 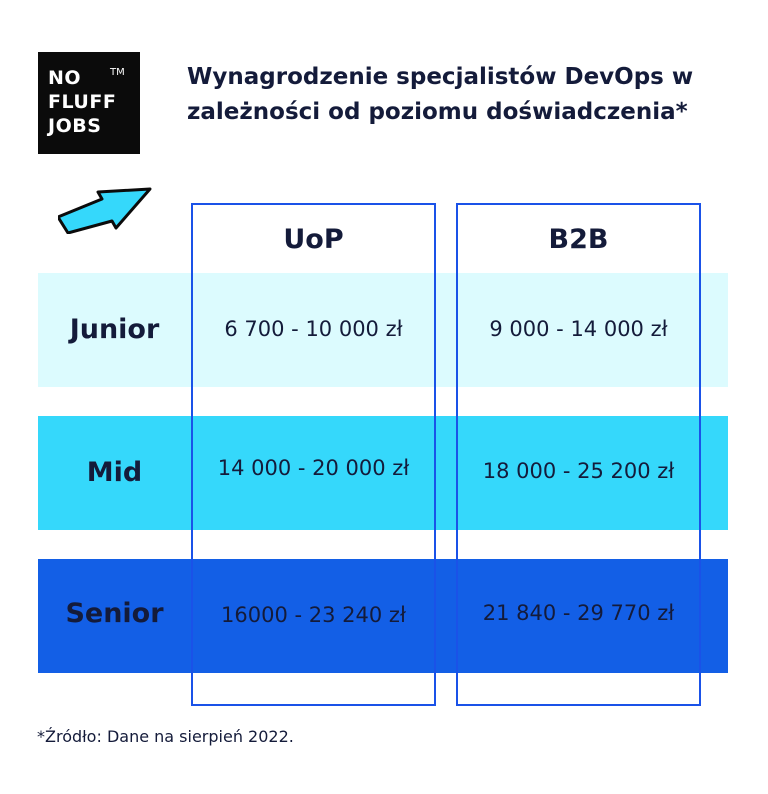 I want to click on column-header-b2b: B2B, so click(x=578, y=239).